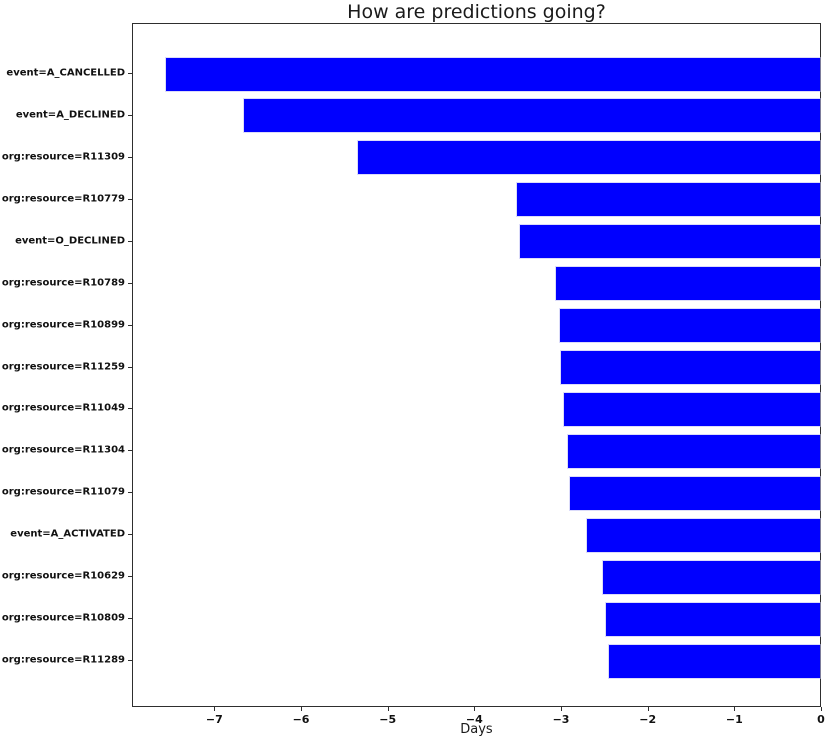 The width and height of the screenshot is (831, 745). Describe the element at coordinates (63, 618) in the screenshot. I see `y-tick-label: org:resource=R10809` at that location.